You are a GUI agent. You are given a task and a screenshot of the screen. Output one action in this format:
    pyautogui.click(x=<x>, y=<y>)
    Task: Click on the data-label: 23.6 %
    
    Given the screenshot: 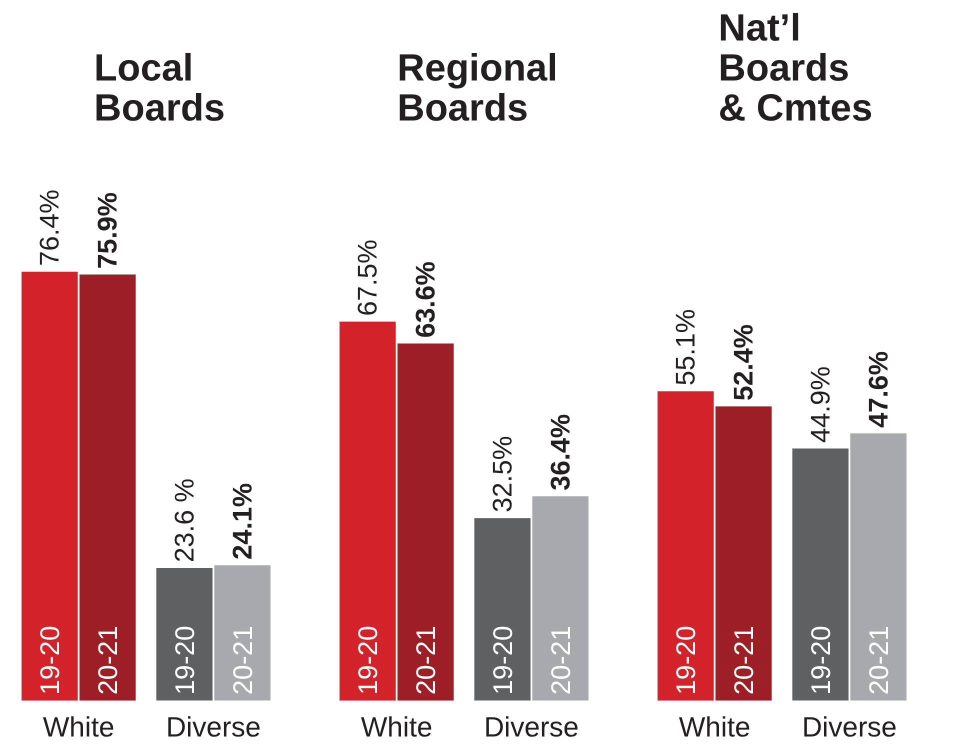 What is the action you would take?
    pyautogui.click(x=184, y=520)
    